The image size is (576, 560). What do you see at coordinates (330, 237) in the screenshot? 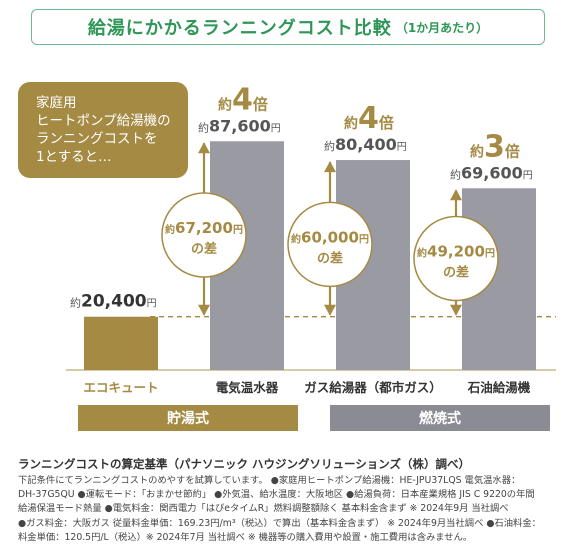
I see `difference-value-2: 約60,000円` at bounding box center [330, 237].